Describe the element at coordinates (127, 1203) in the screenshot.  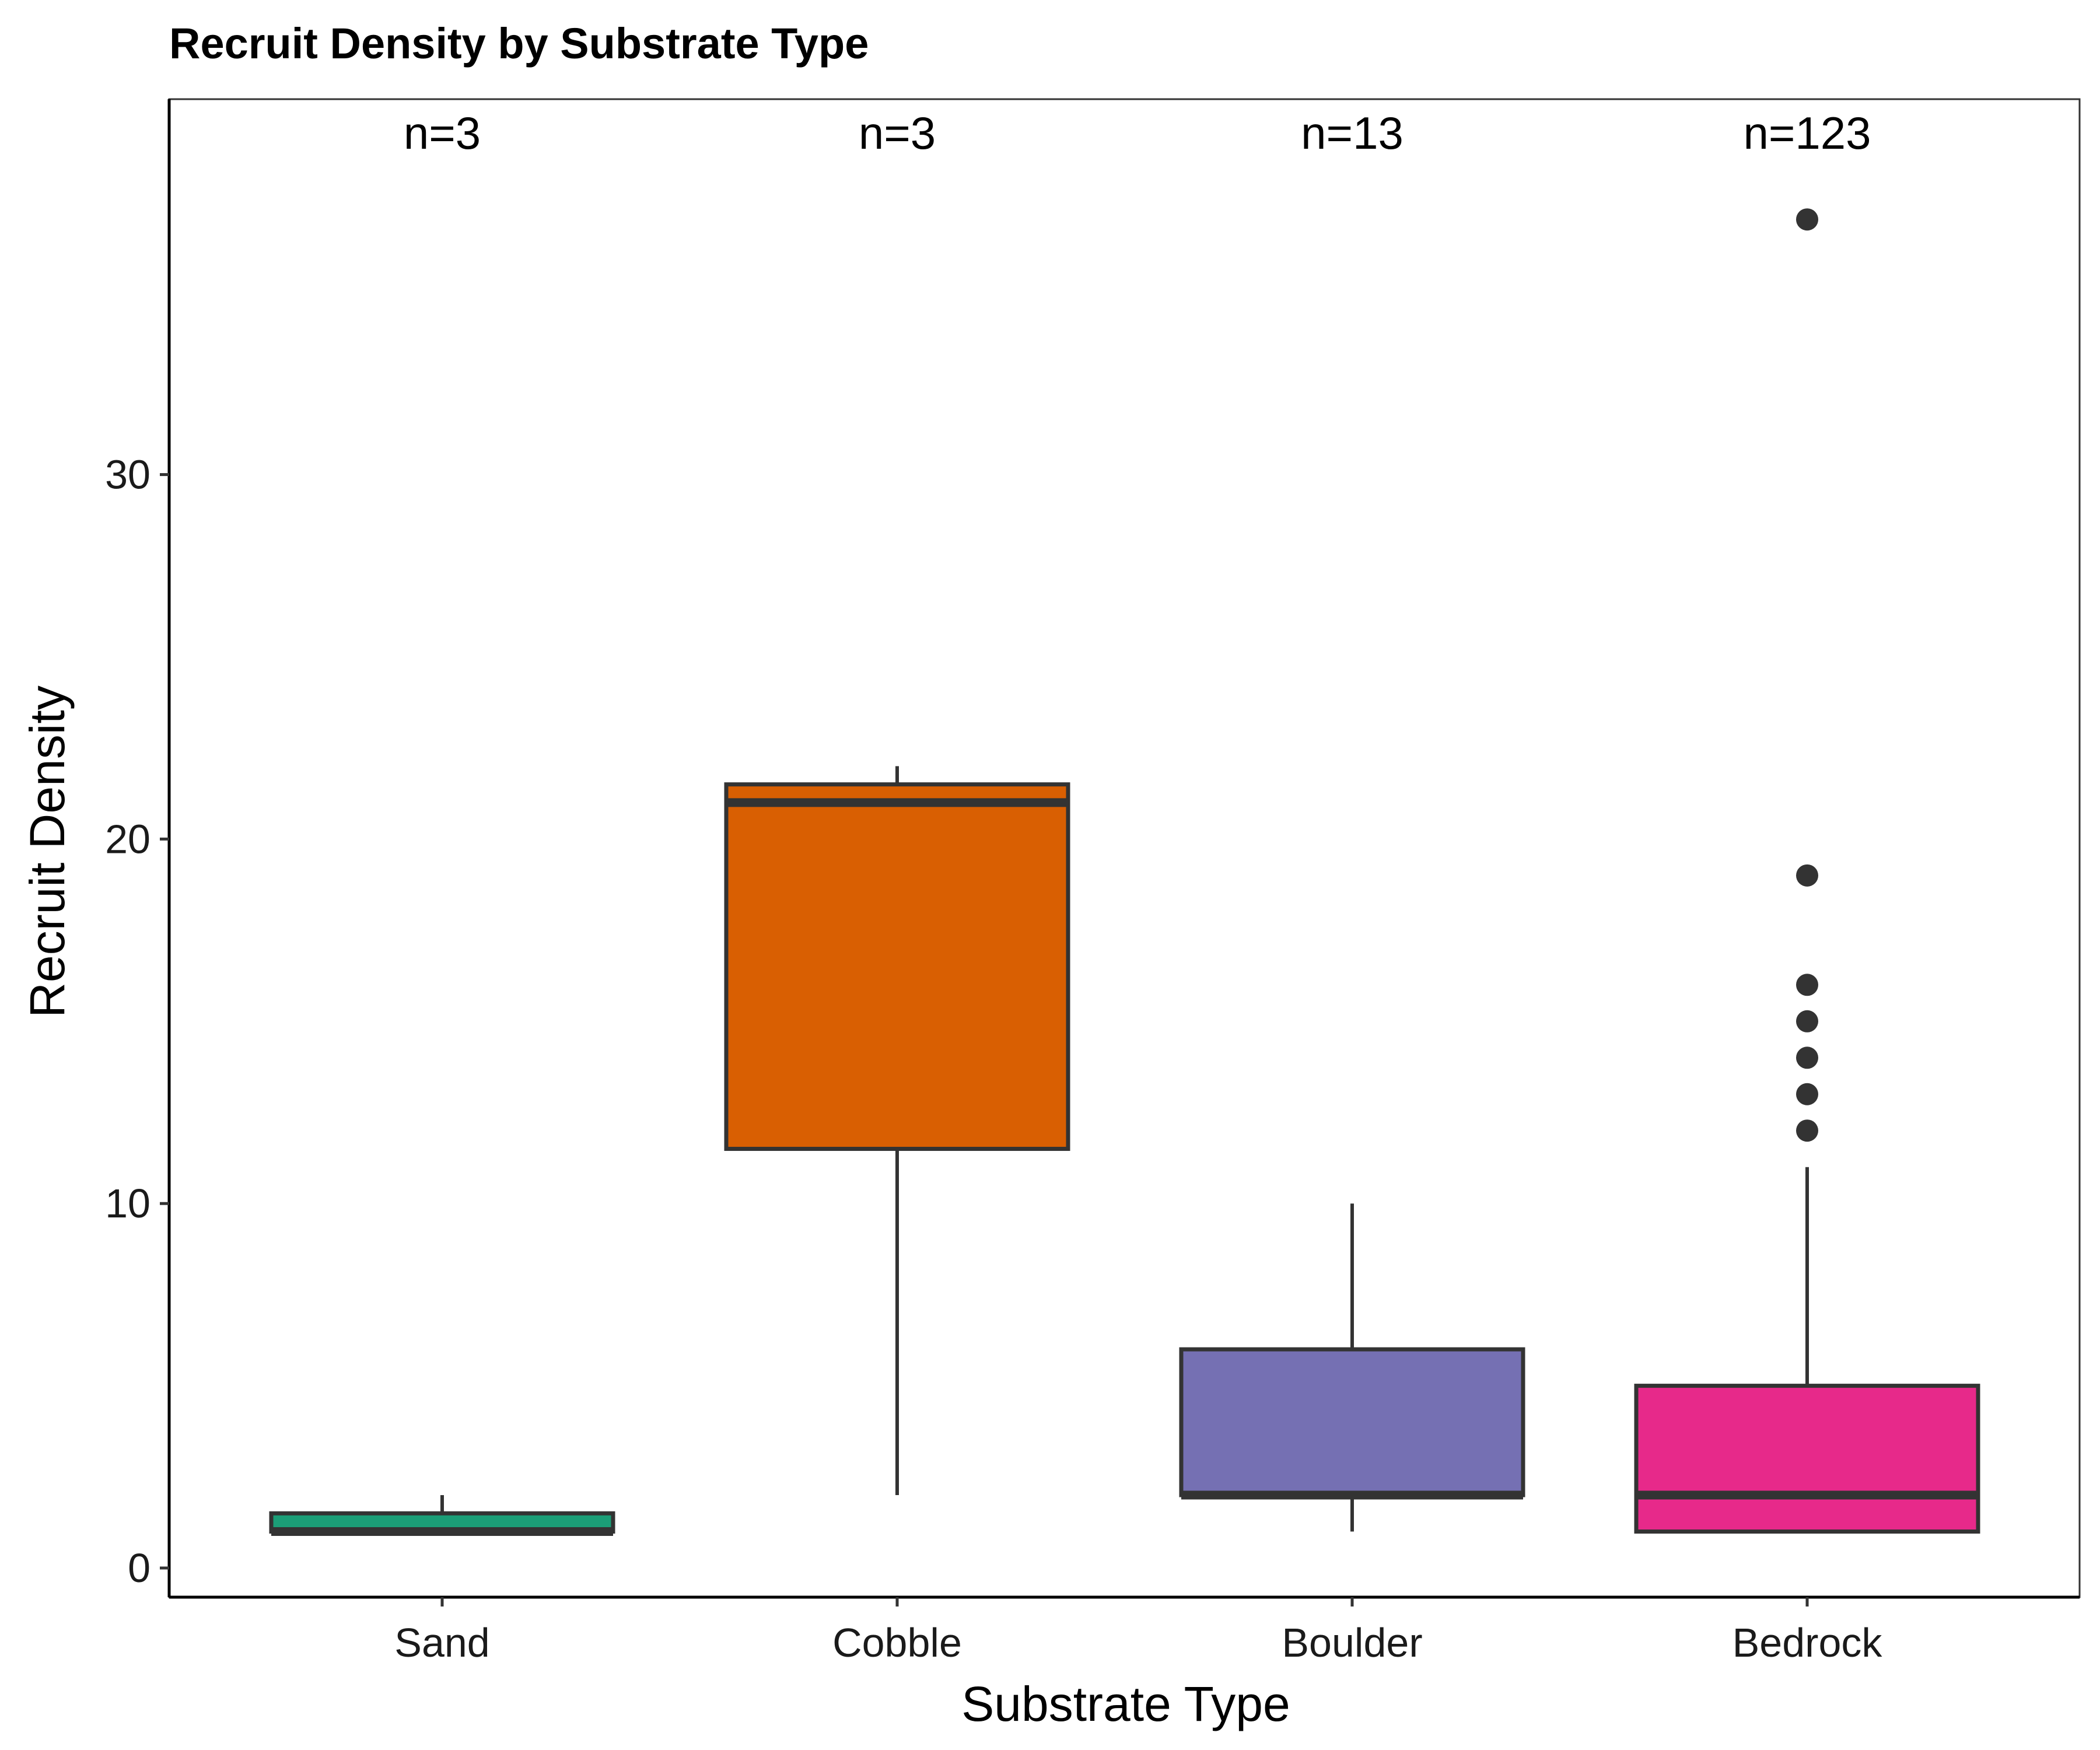
I see `y-tick-label: 10` at that location.